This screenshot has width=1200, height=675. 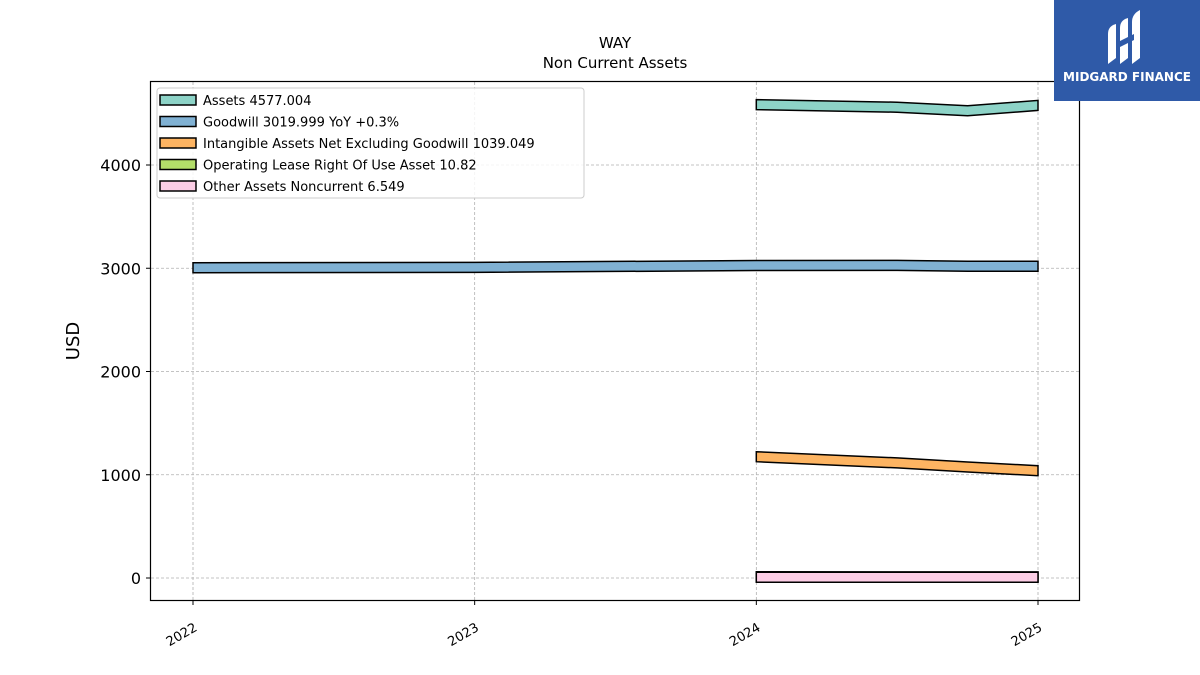 I want to click on x-tick-label: 2022, so click(x=182, y=635).